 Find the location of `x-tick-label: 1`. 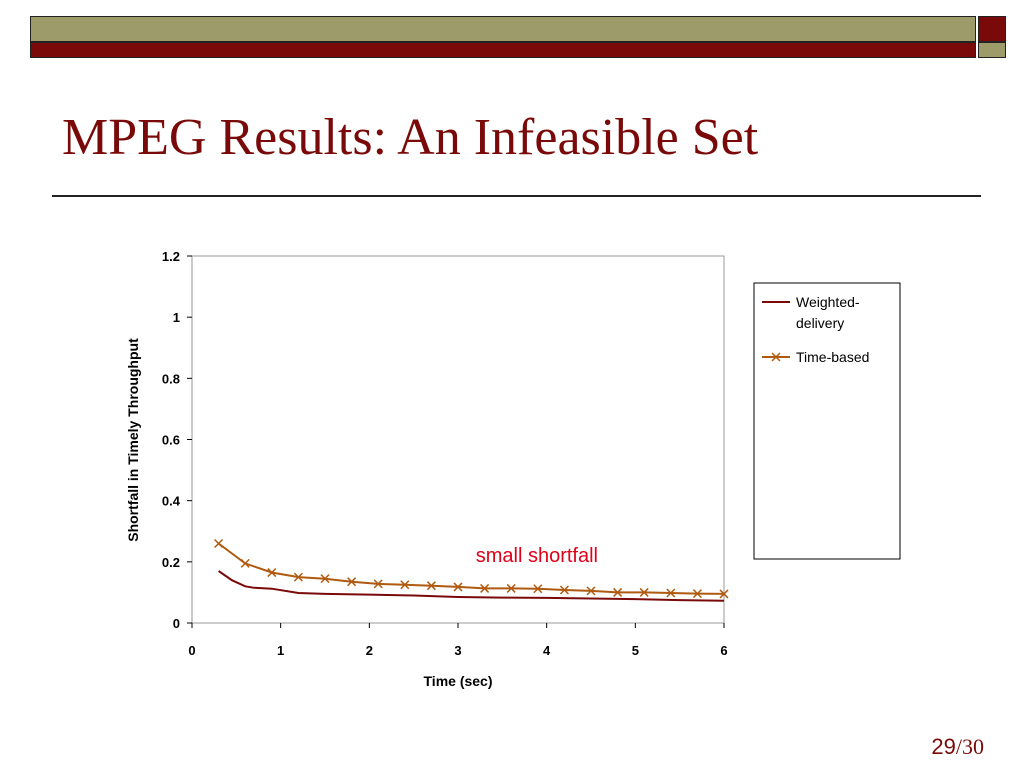

x-tick-label: 1 is located at coordinates (280, 650).